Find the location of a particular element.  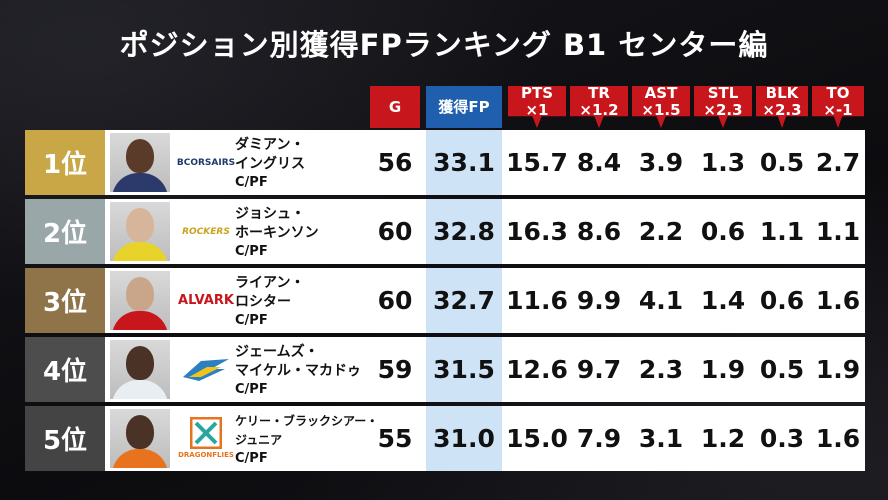

stat-fp: 32.7 is located at coordinates (464, 300).